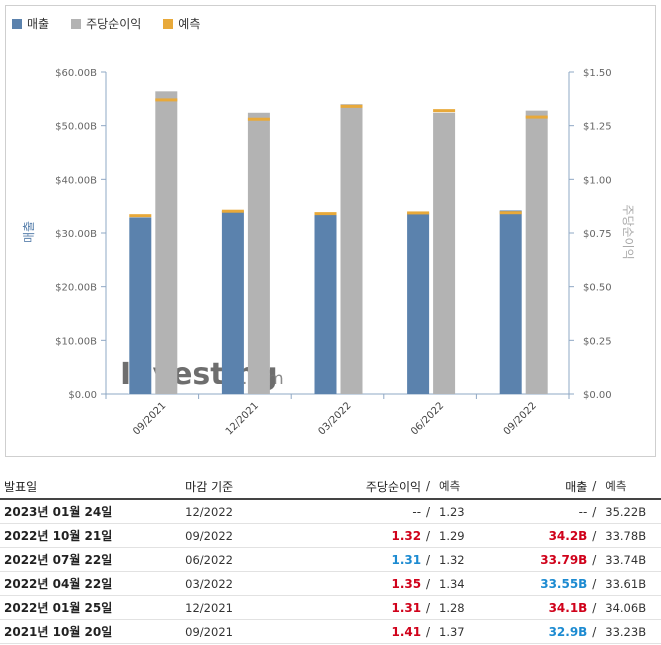 The width and height of the screenshot is (661, 645). I want to click on row-revenue: --, so click(583, 511).